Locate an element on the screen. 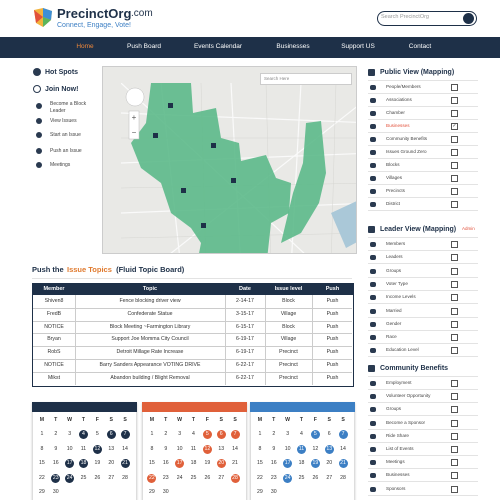  item-label: Blocks is located at coordinates (393, 164).